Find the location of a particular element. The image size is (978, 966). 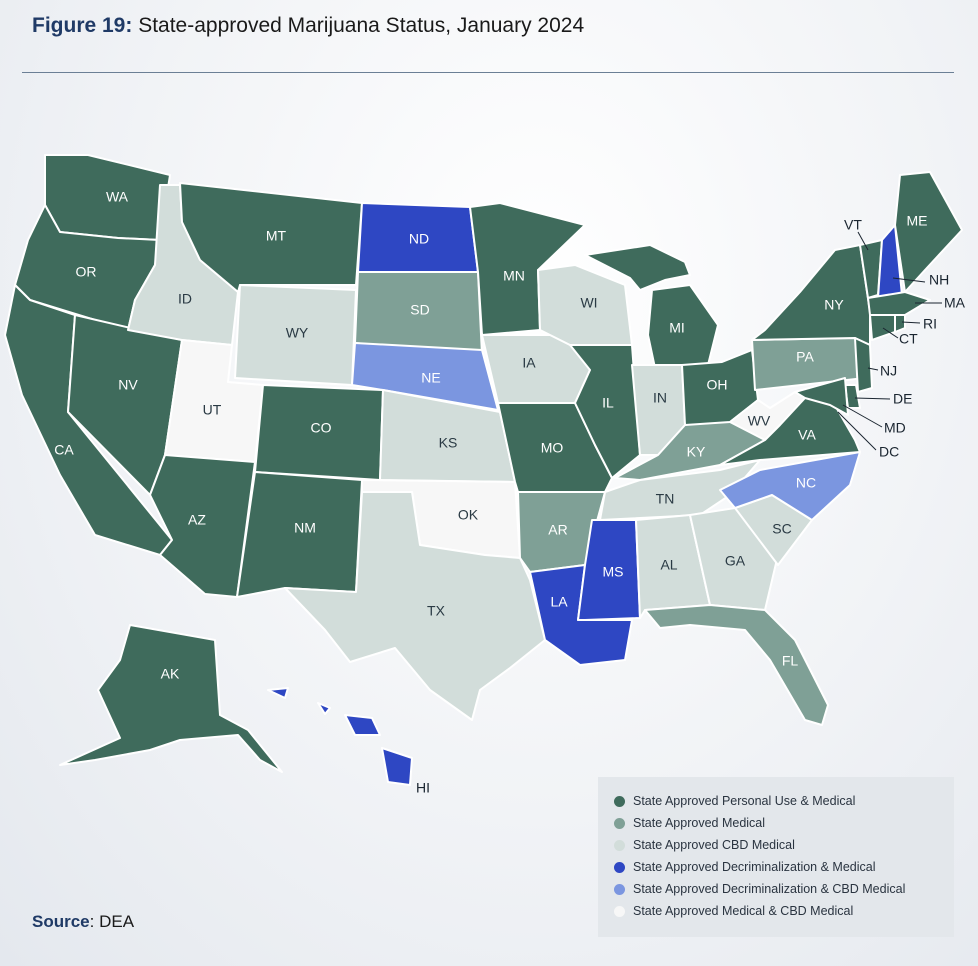

legend-label: State Approved Medical & CBD Medical is located at coordinates (743, 911).